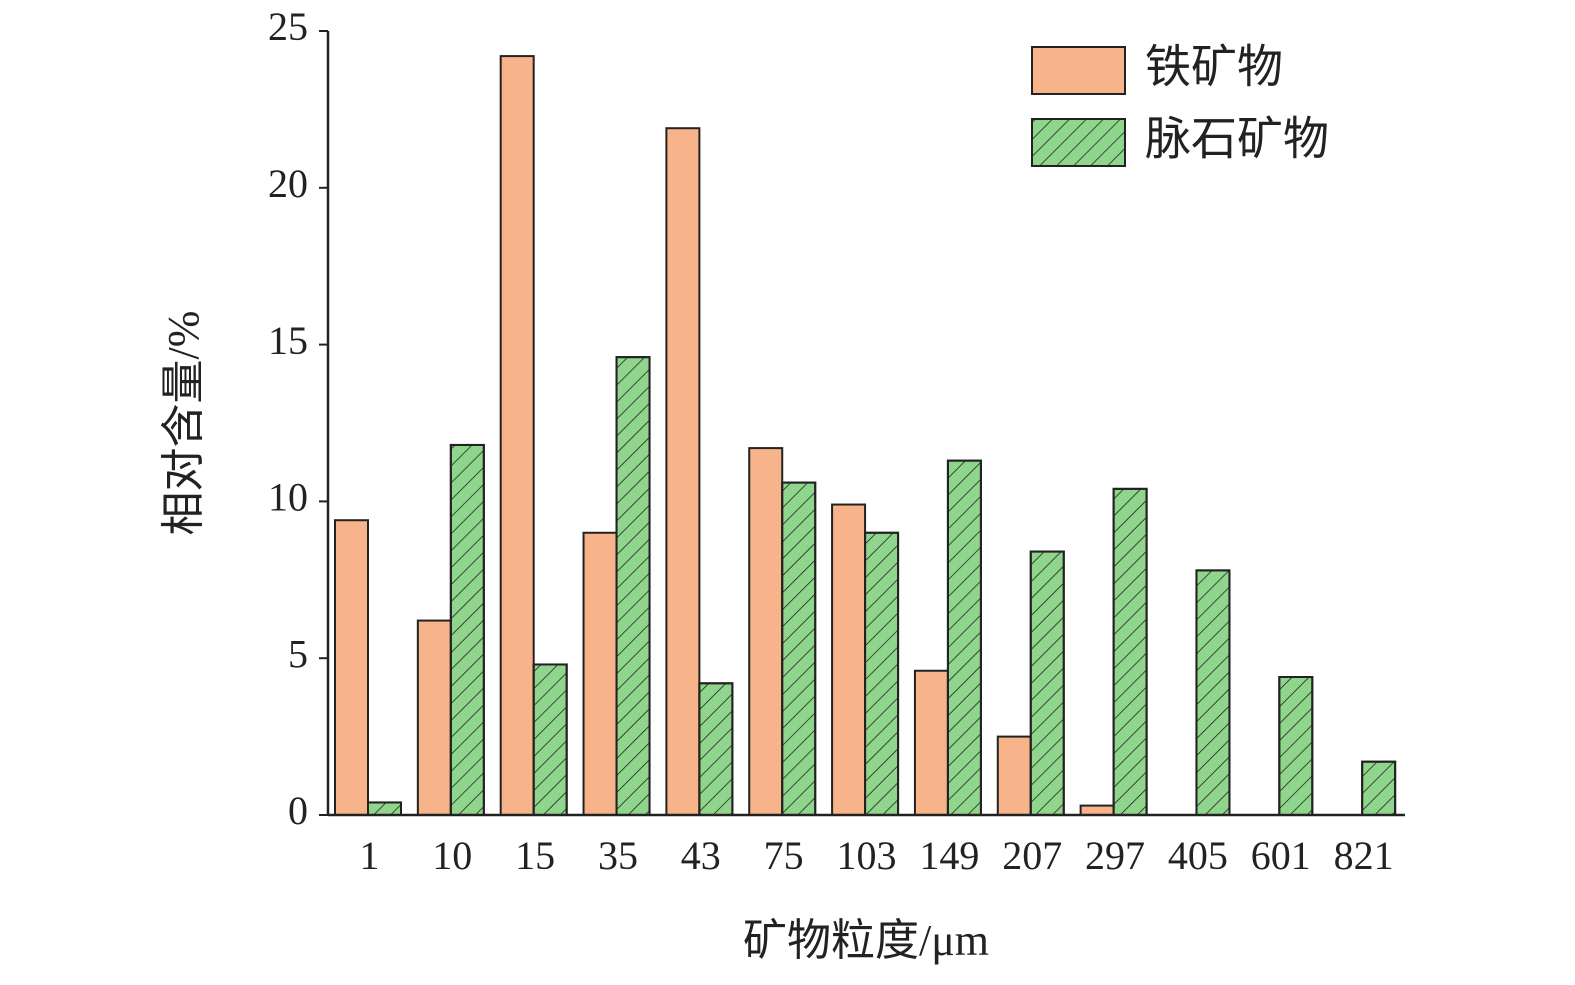  Describe the element at coordinates (288, 26) in the screenshot. I see `y-tick-label: 25` at that location.